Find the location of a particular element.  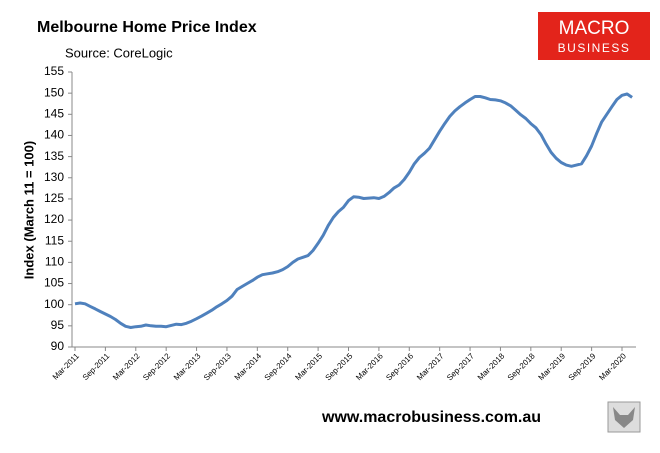

x-tick-label: Sep-2018 is located at coordinates (521, 366).